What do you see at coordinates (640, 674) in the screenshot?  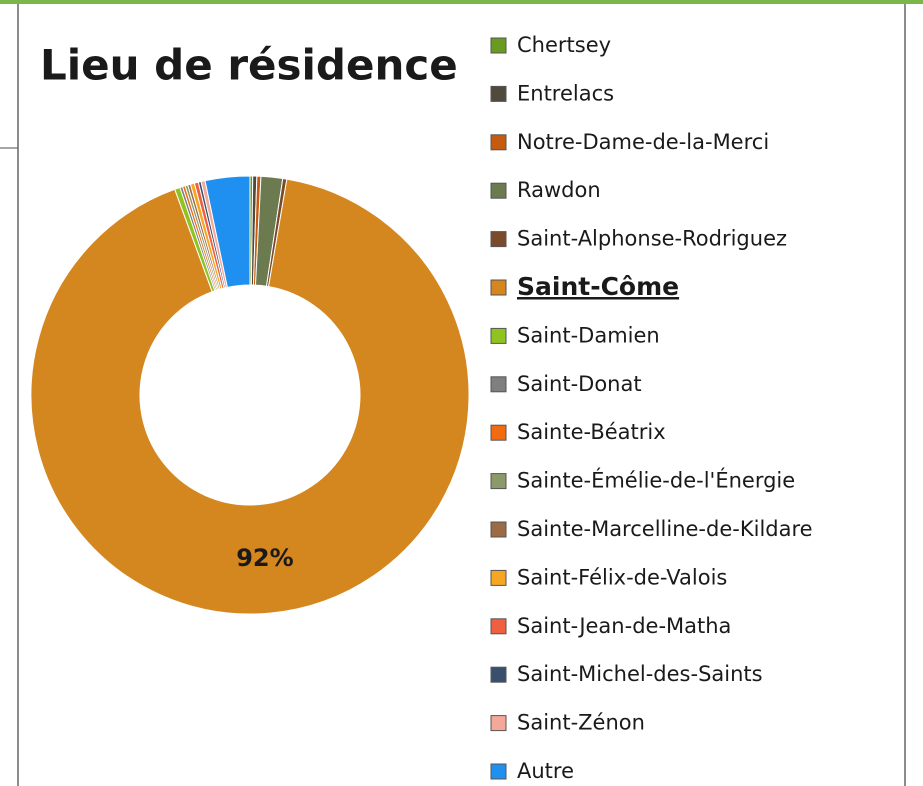 I see `legend-label: Saint-Michel-des-Saints` at bounding box center [640, 674].